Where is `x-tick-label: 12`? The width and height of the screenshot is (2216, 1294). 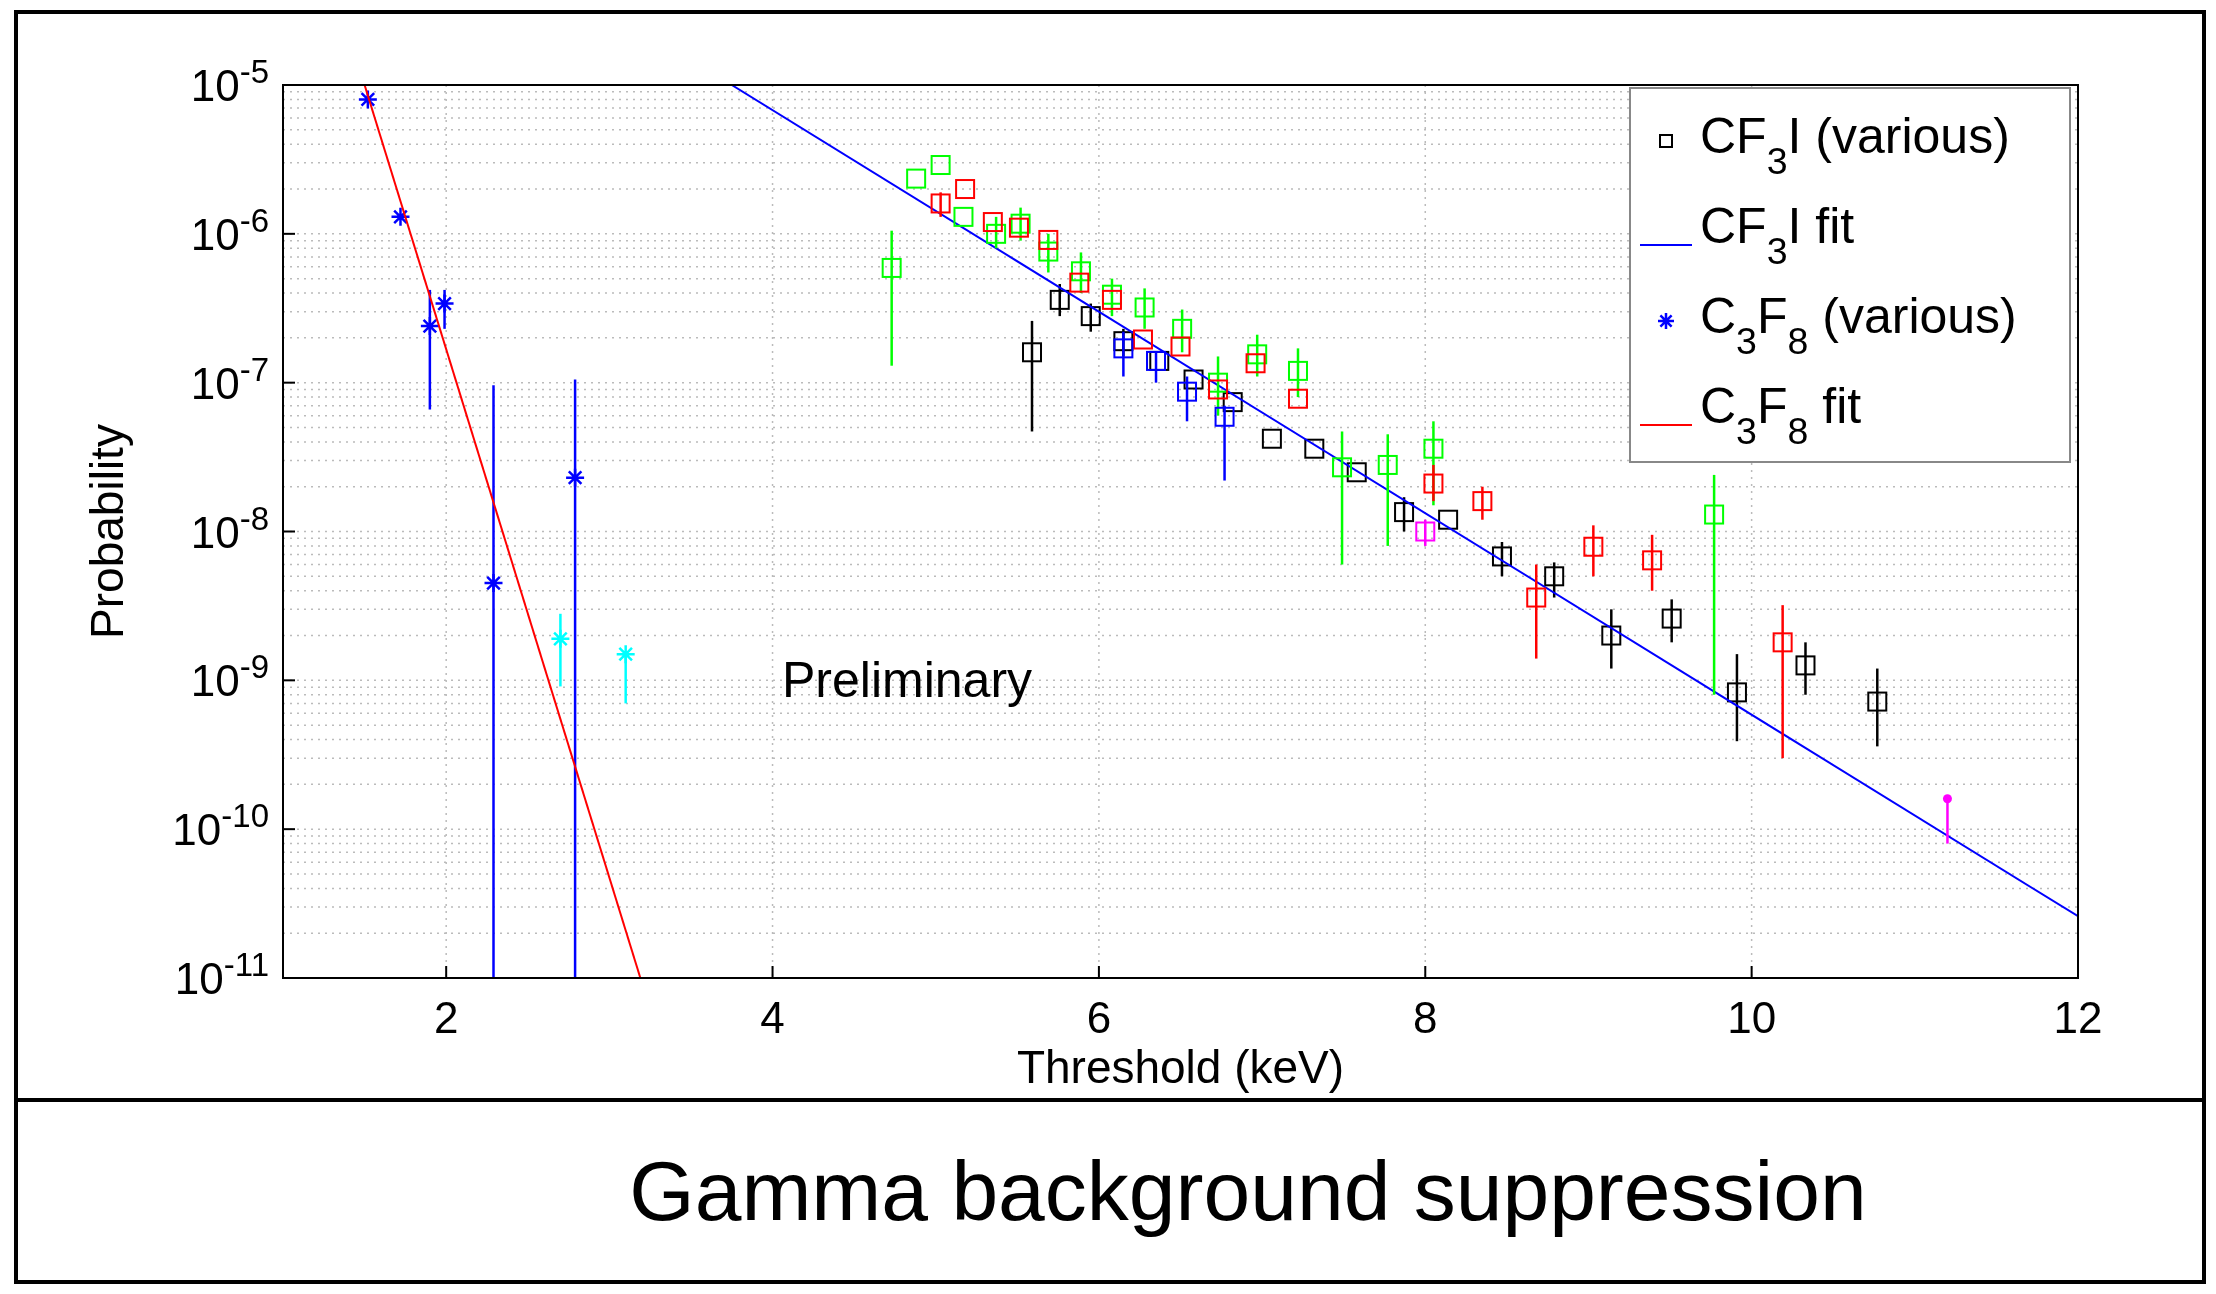 x-tick-label: 12 is located at coordinates (2078, 1017).